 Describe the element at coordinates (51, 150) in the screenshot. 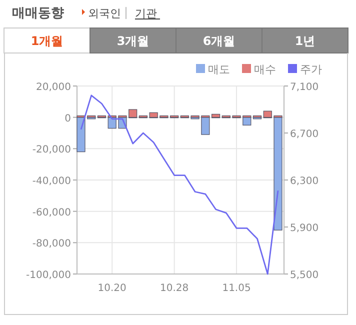

I see `y-tick-label: -20,000` at that location.